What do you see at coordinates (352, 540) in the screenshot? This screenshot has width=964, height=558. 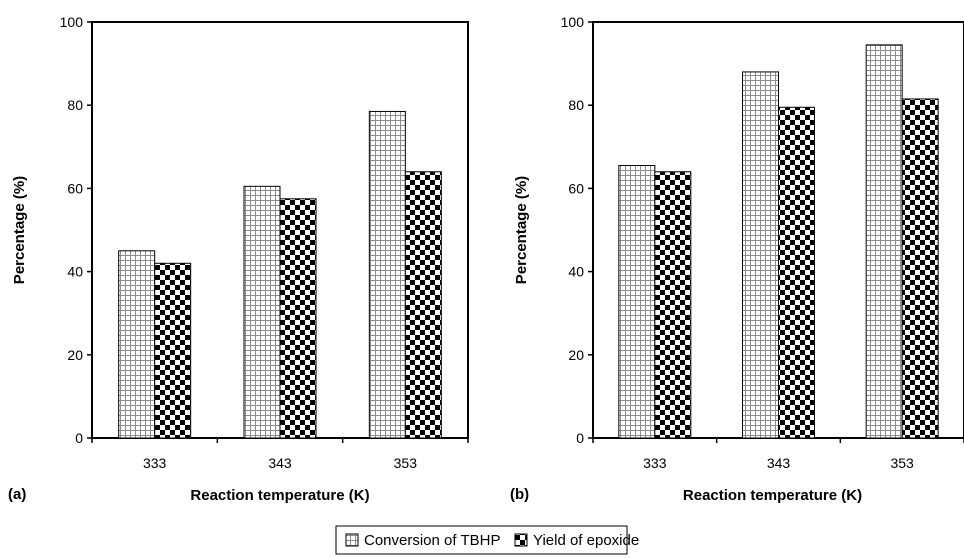 I see `legend-swatch-conversion` at bounding box center [352, 540].